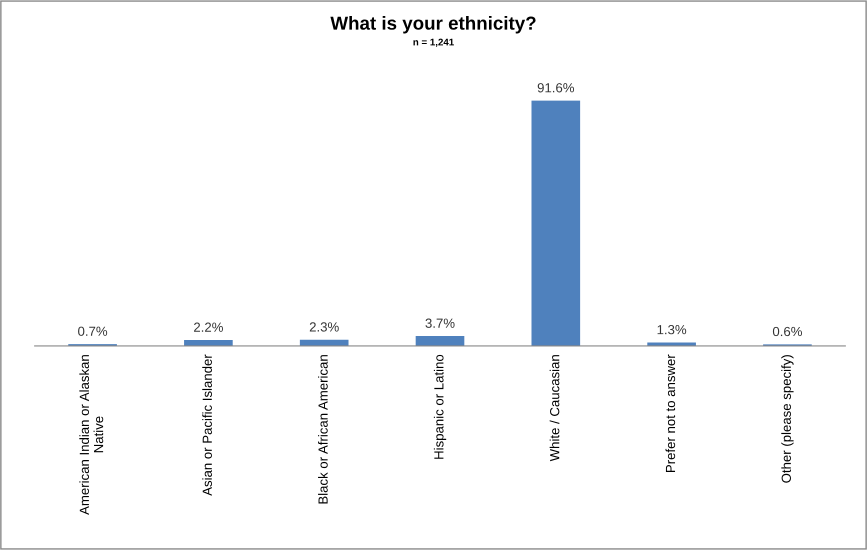 Image resolution: width=867 pixels, height=550 pixels. What do you see at coordinates (433, 42) in the screenshot?
I see `chart-subtitle: n = 1,241` at bounding box center [433, 42].